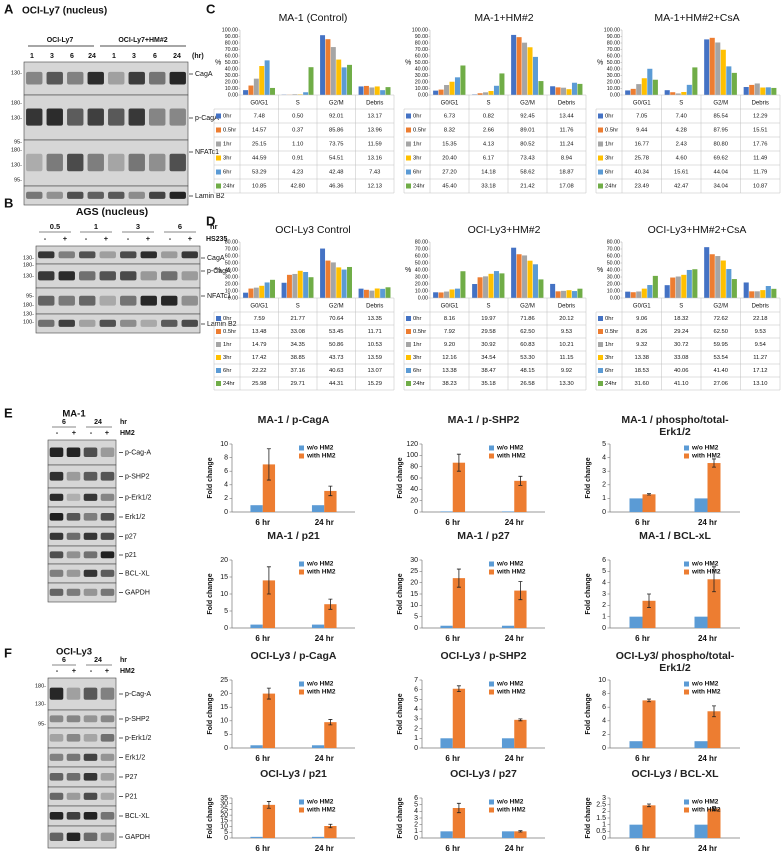 This screenshot has height=856, width=784. I want to click on table-cell: 9.92, so click(566, 371).